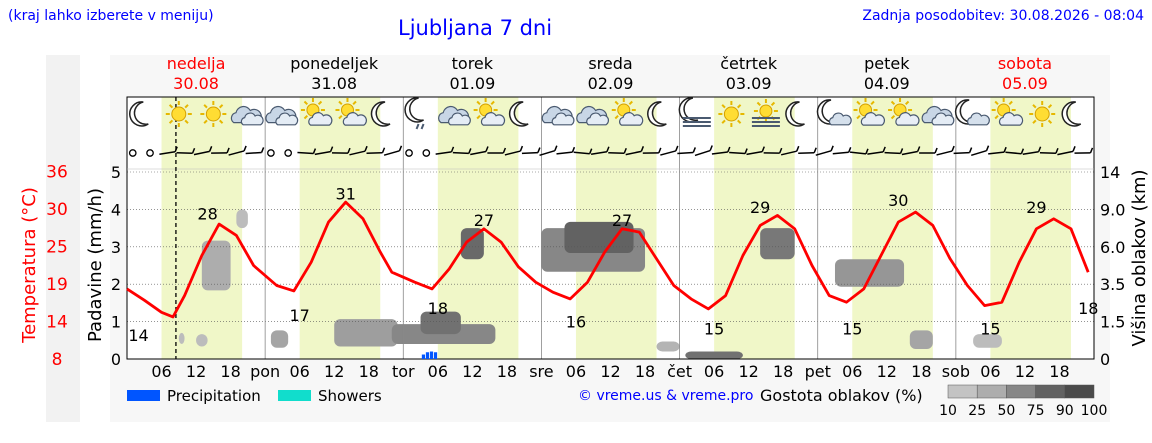 This screenshot has height=443, width=1152. What do you see at coordinates (214, 396) in the screenshot?
I see `precipitation-legend-label: Precipitation` at bounding box center [214, 396].